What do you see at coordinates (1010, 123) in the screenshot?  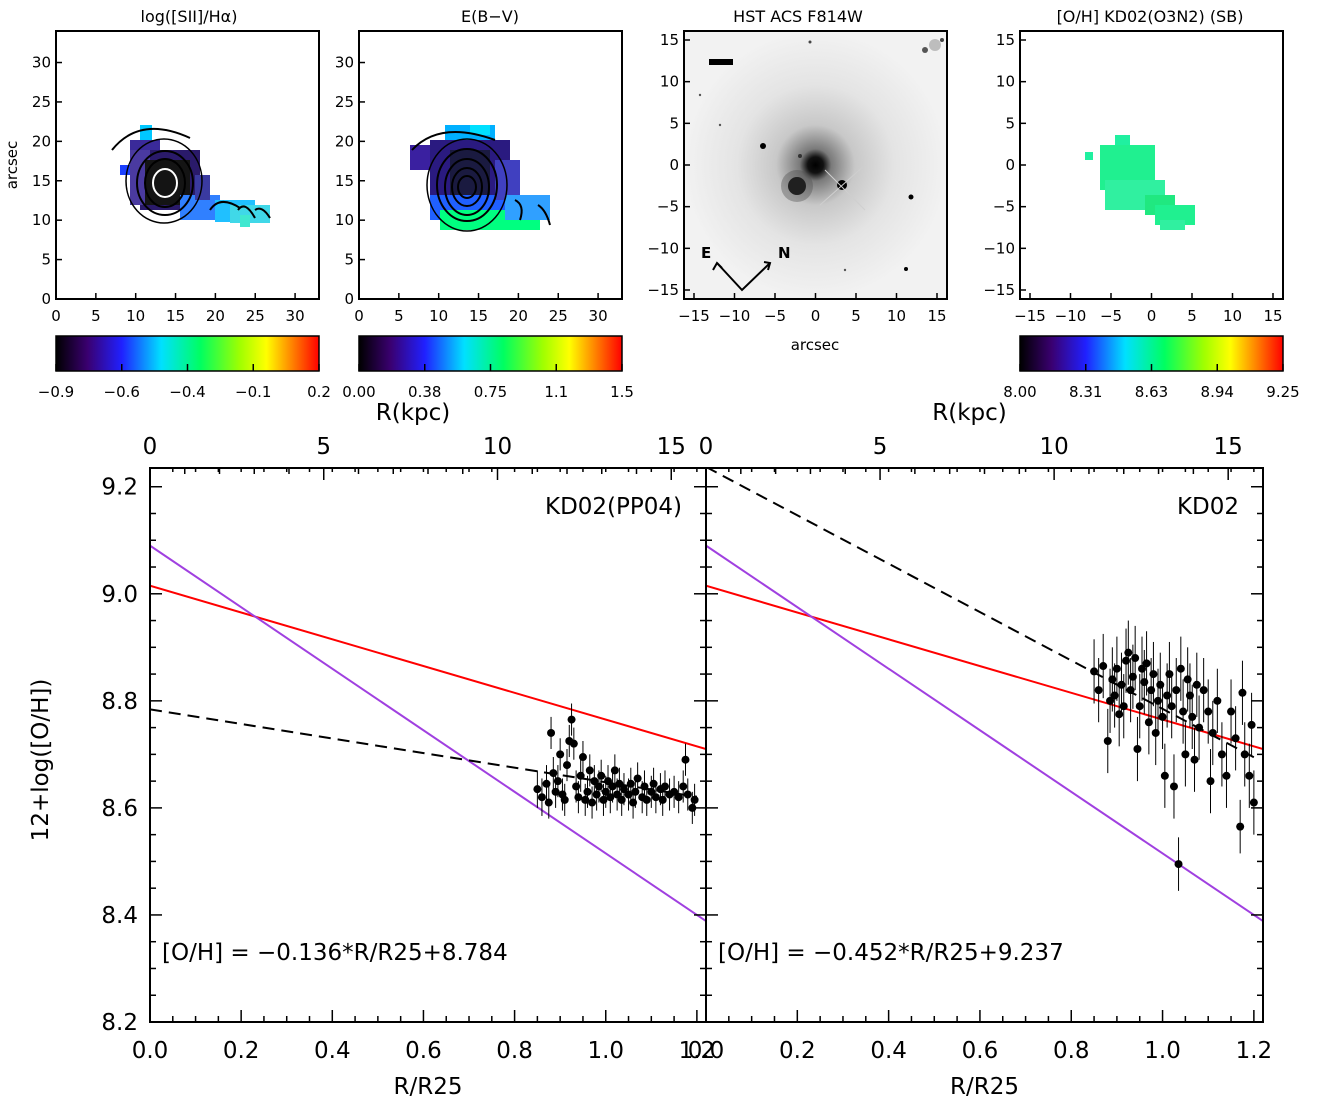 I see `oh-ytick-label: 5` at bounding box center [1010, 123].